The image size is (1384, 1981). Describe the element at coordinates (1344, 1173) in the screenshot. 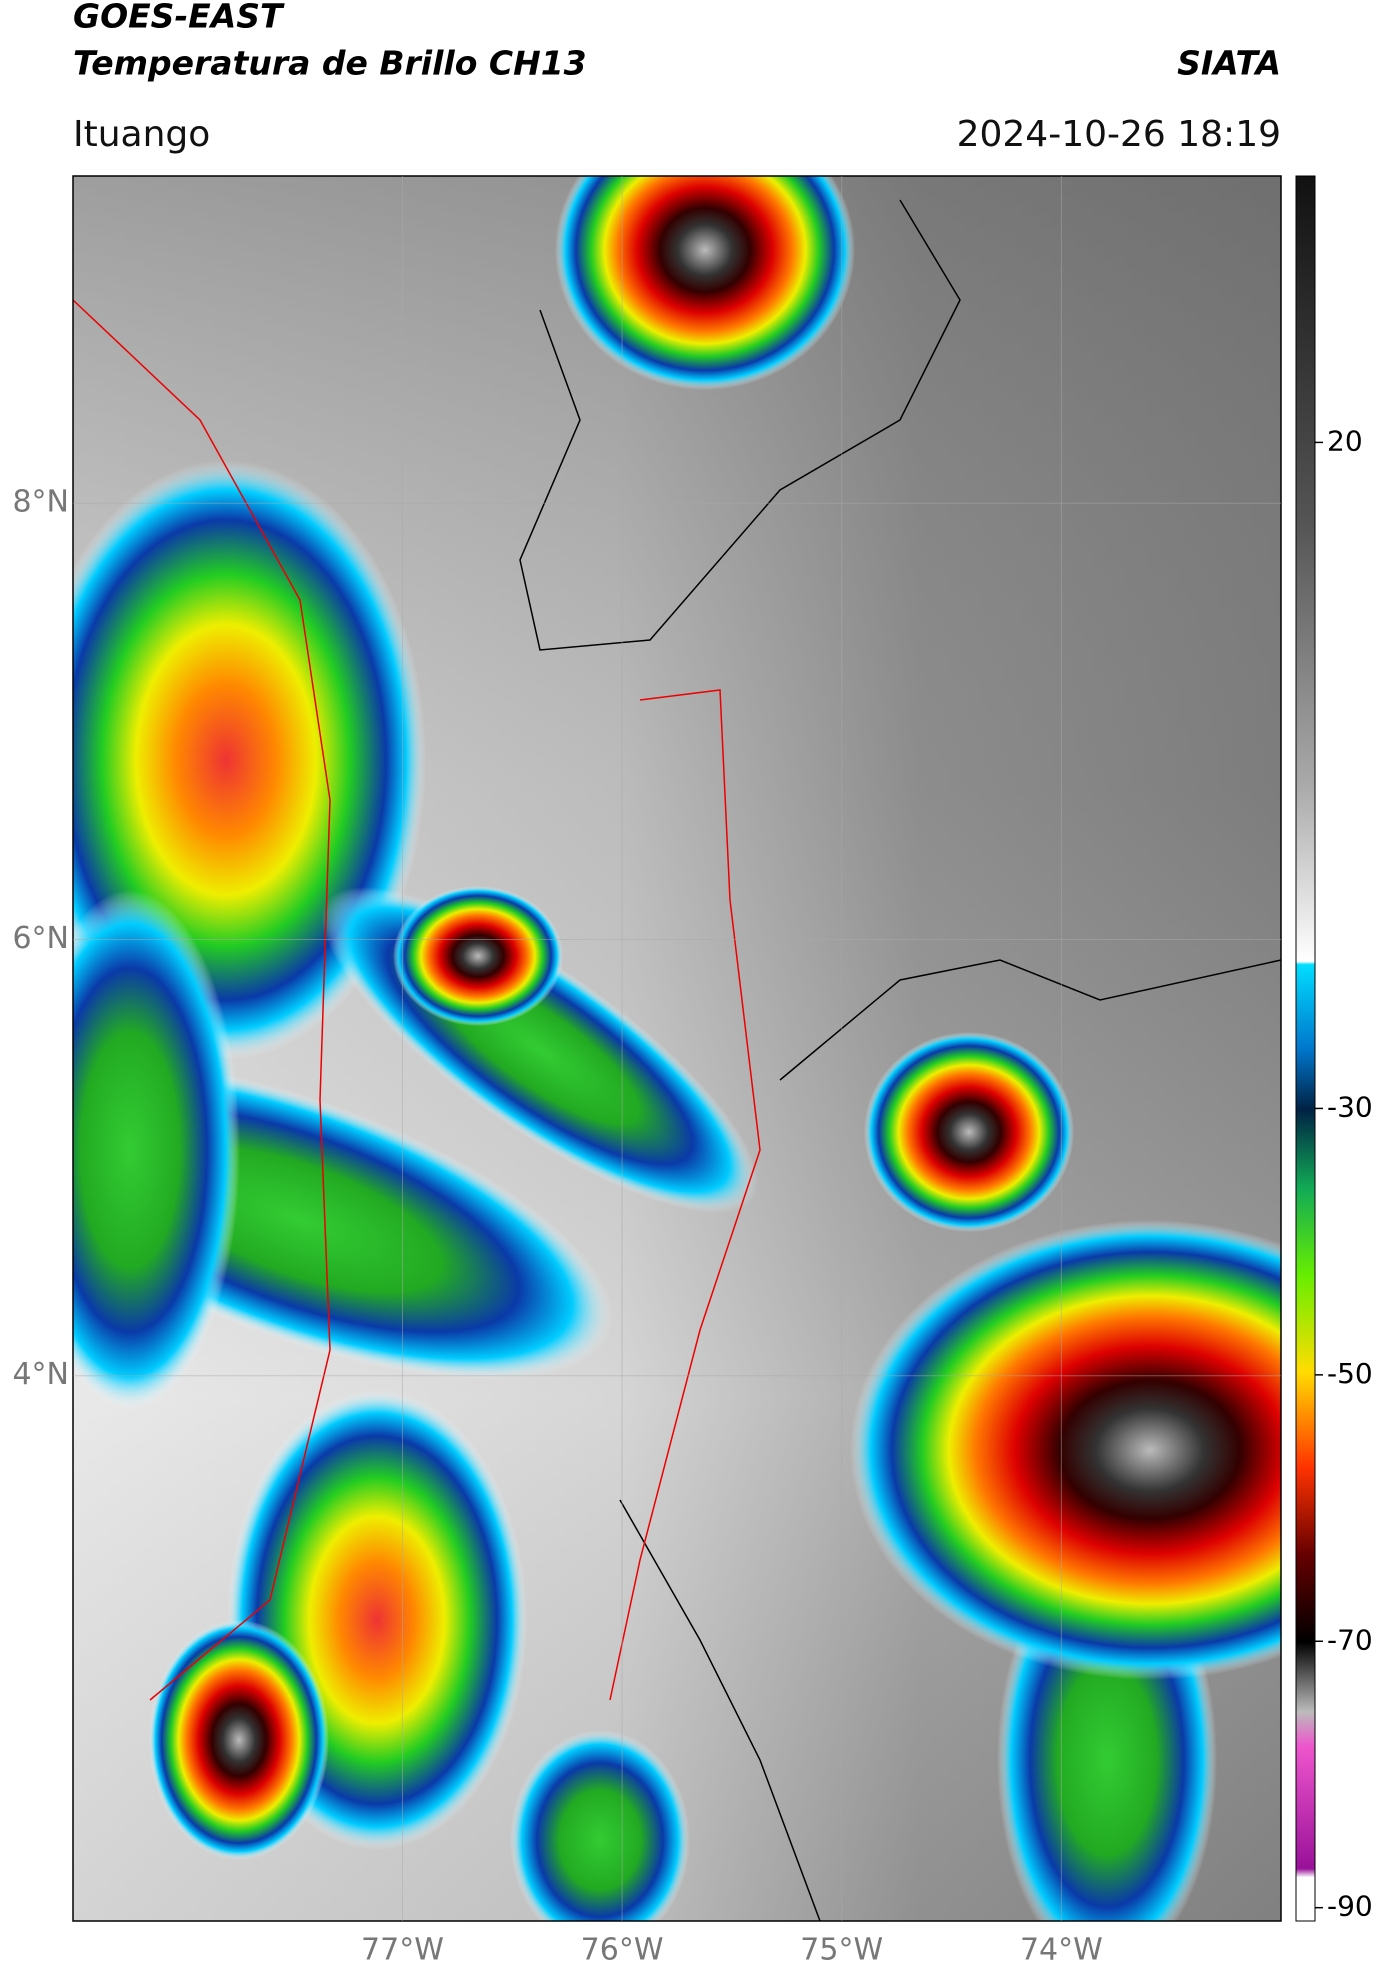

I see `colorbar-ticks: 20 -30 -50 -70 -90` at that location.